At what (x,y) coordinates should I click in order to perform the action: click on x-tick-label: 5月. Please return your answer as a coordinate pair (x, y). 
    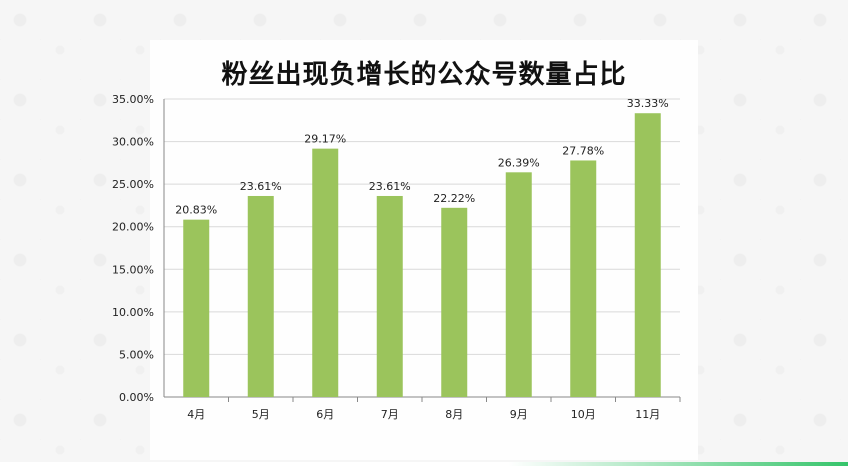
    Looking at the image, I should click on (261, 414).